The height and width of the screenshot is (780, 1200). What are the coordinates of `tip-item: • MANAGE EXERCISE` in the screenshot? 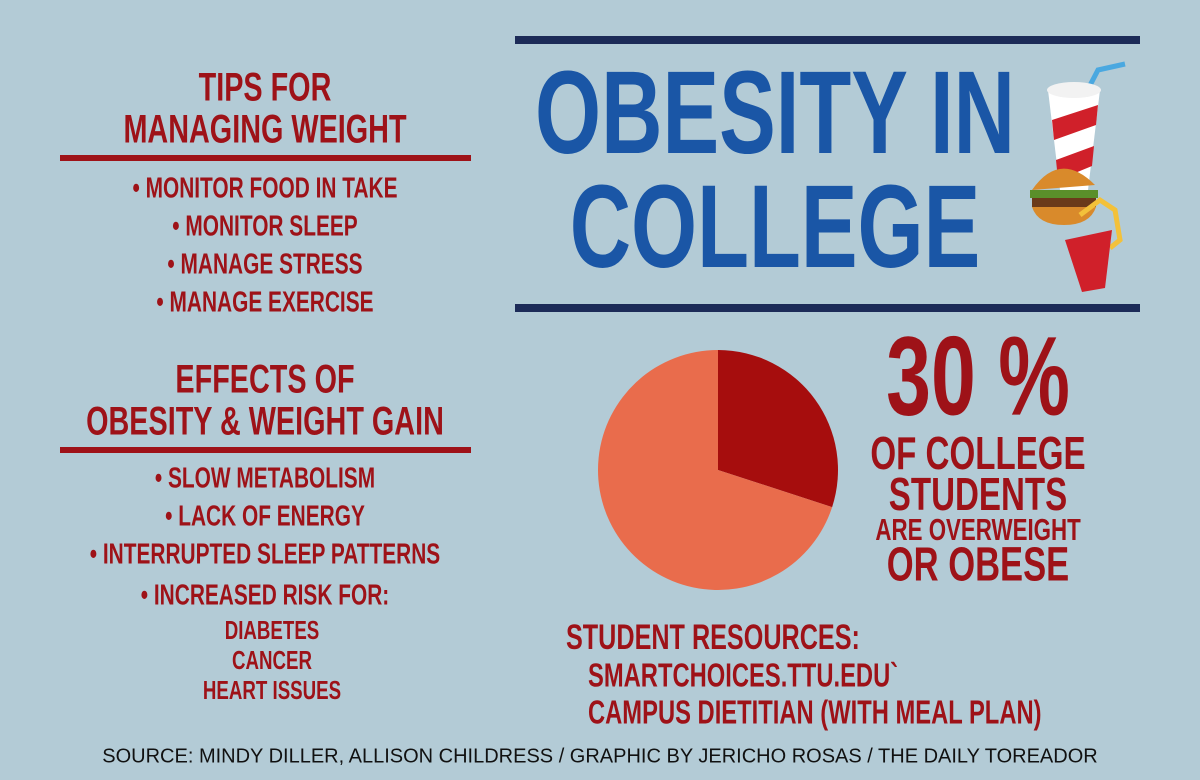 It's located at (264, 302).